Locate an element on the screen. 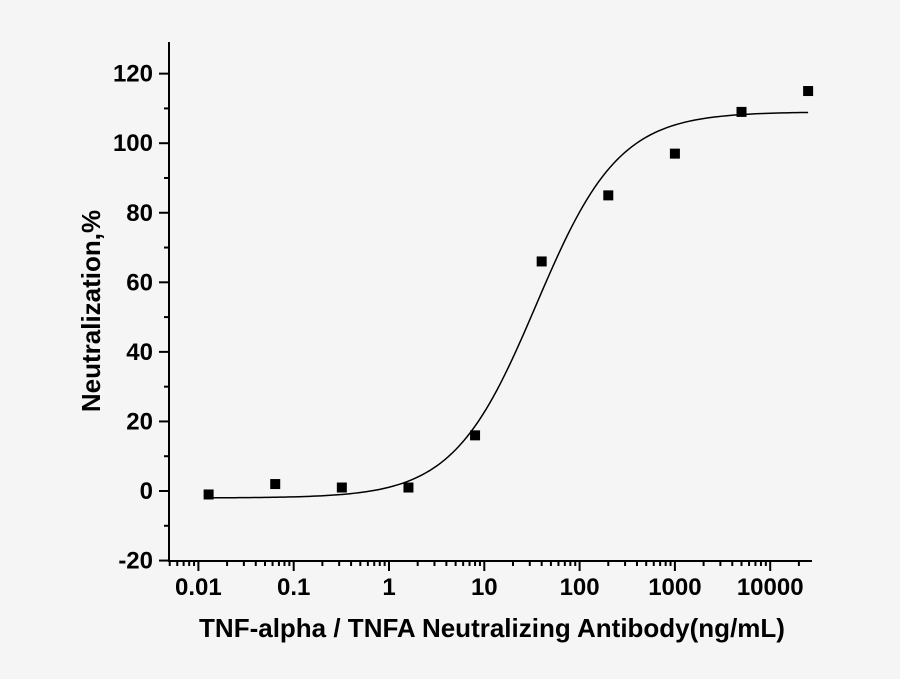 The width and height of the screenshot is (900, 679). x-tick-label: 0.01 is located at coordinates (198, 587).